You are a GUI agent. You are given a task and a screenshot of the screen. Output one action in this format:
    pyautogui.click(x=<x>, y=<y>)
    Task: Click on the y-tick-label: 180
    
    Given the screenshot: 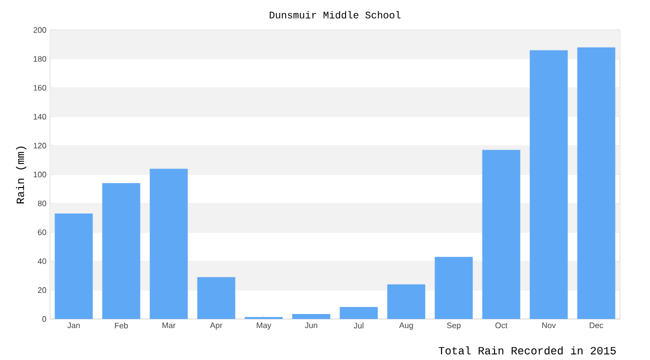 What is the action you would take?
    pyautogui.click(x=40, y=59)
    